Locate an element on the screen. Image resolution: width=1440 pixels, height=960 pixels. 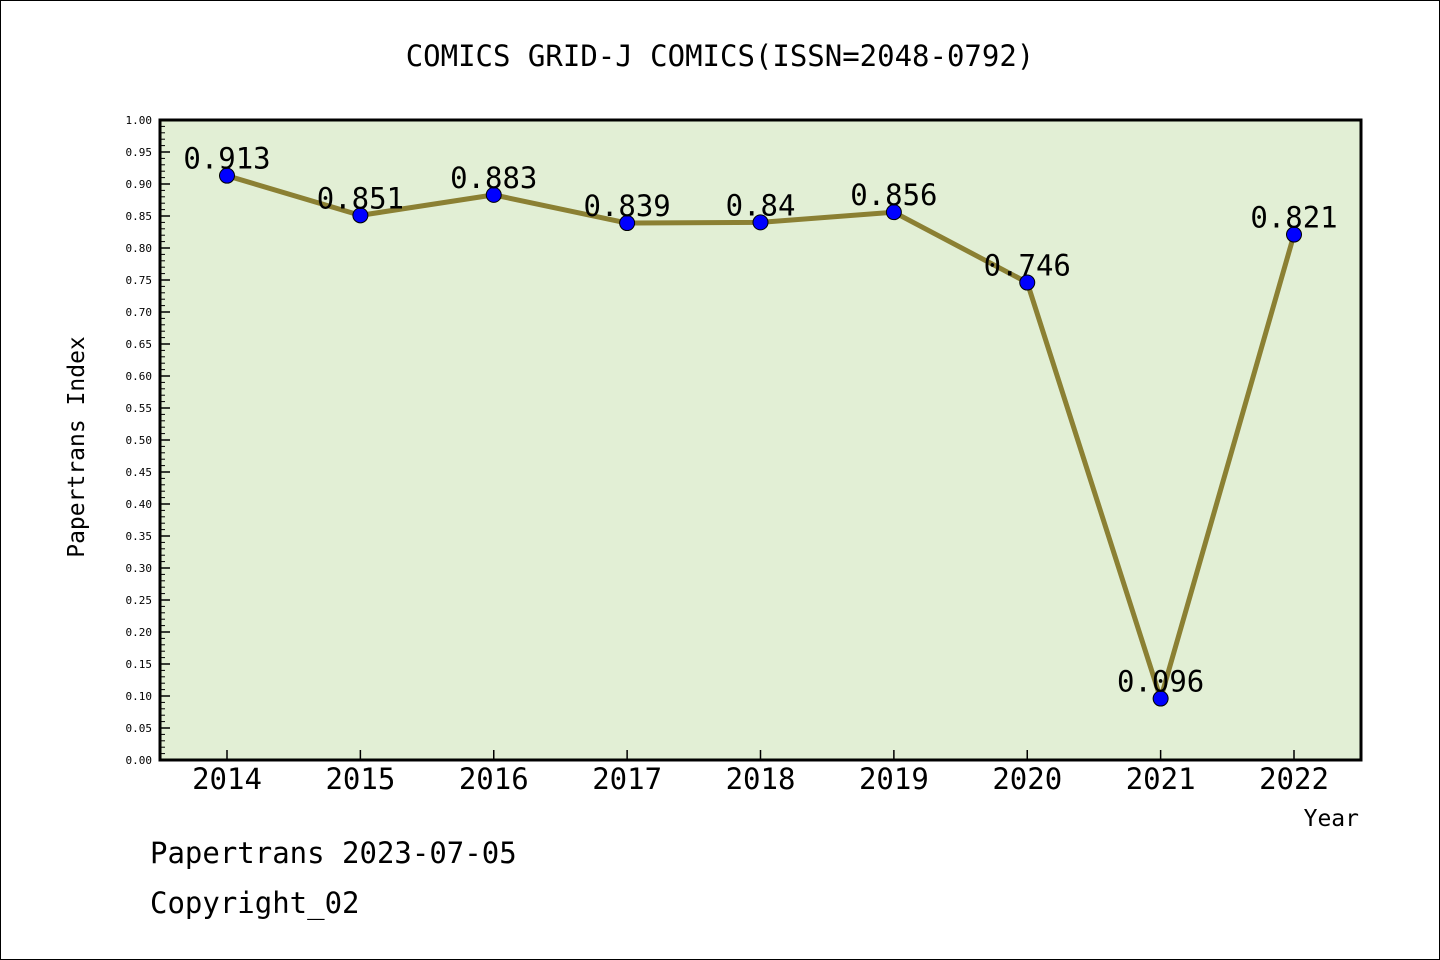
x-tick-label: 2014 is located at coordinates (227, 779).